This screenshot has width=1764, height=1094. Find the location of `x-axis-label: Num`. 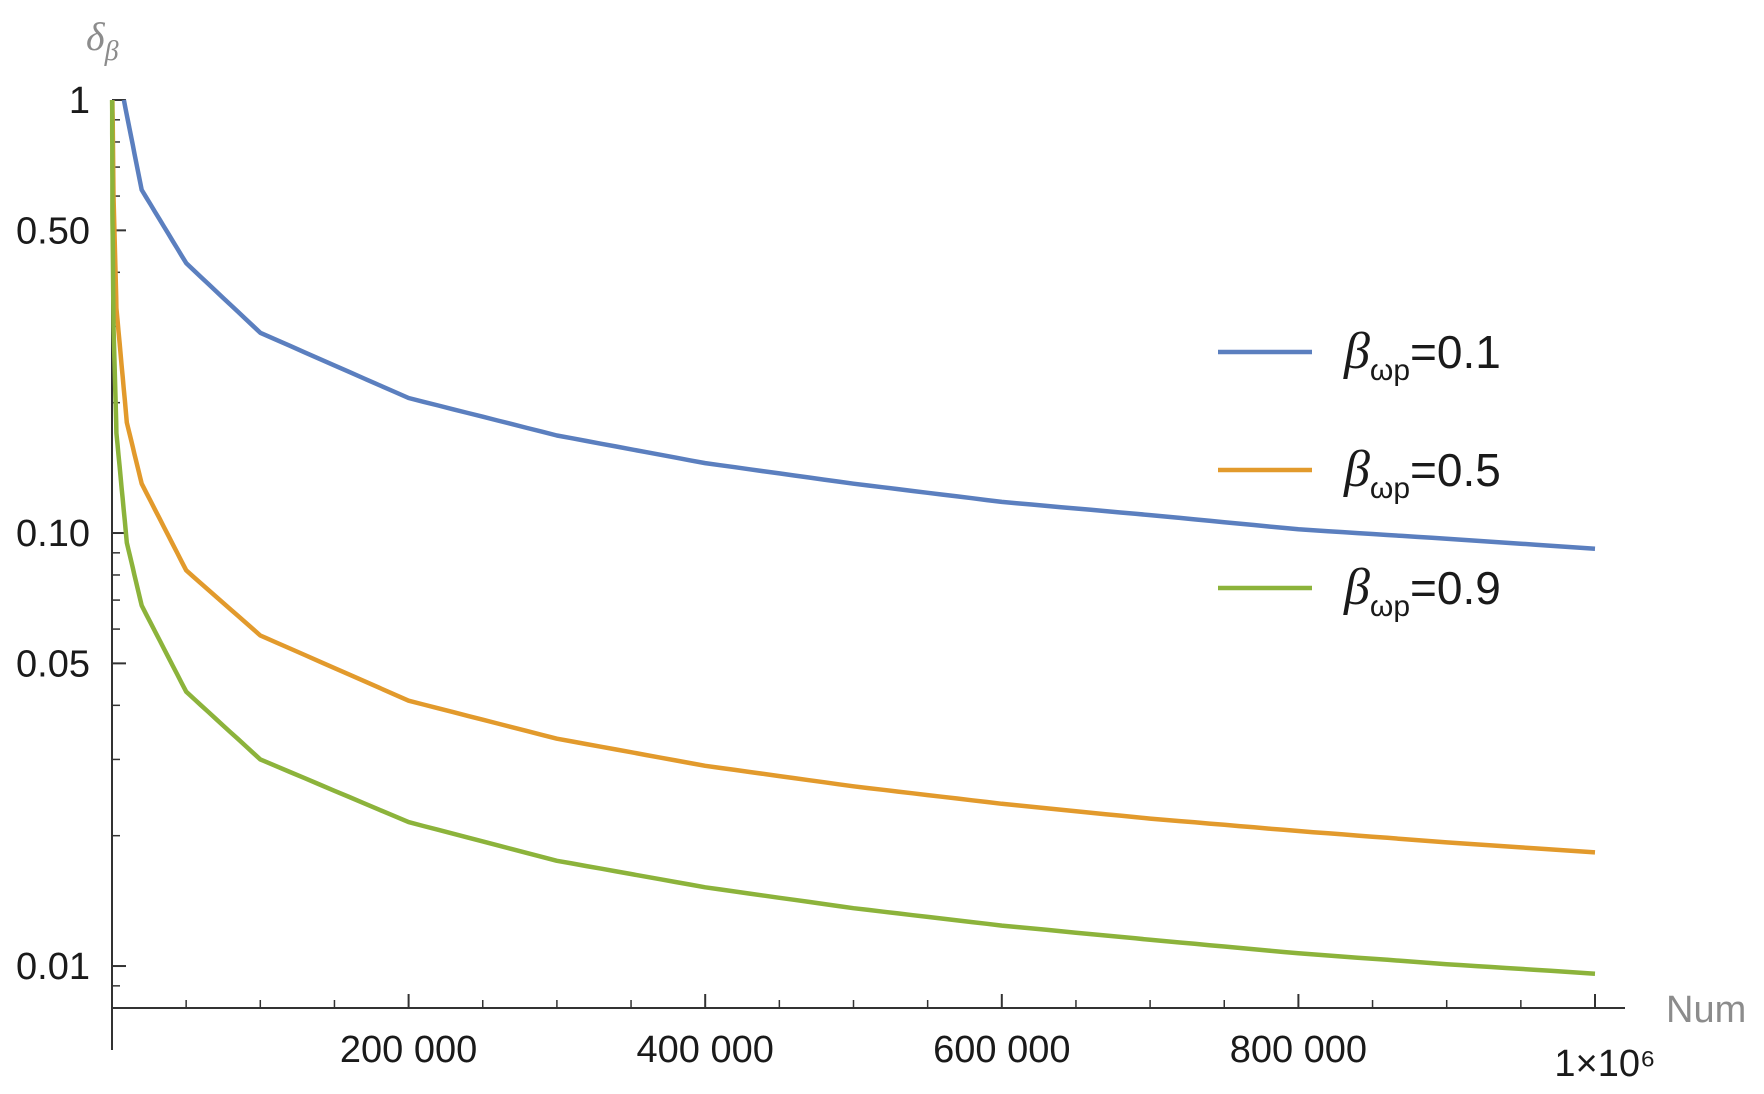

x-axis-label: Num is located at coordinates (1706, 1010).